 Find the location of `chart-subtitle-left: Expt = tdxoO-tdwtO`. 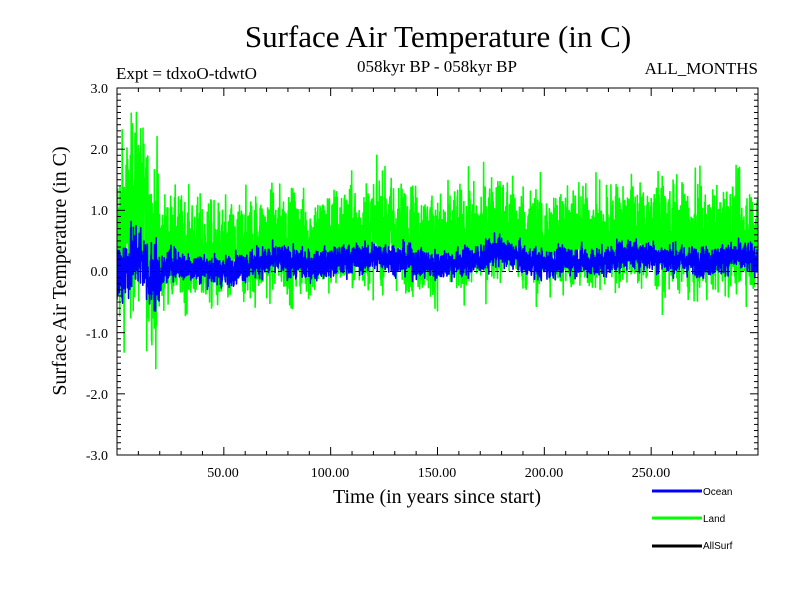

chart-subtitle-left: Expt = tdxoO-tdwtO is located at coordinates (186, 73).